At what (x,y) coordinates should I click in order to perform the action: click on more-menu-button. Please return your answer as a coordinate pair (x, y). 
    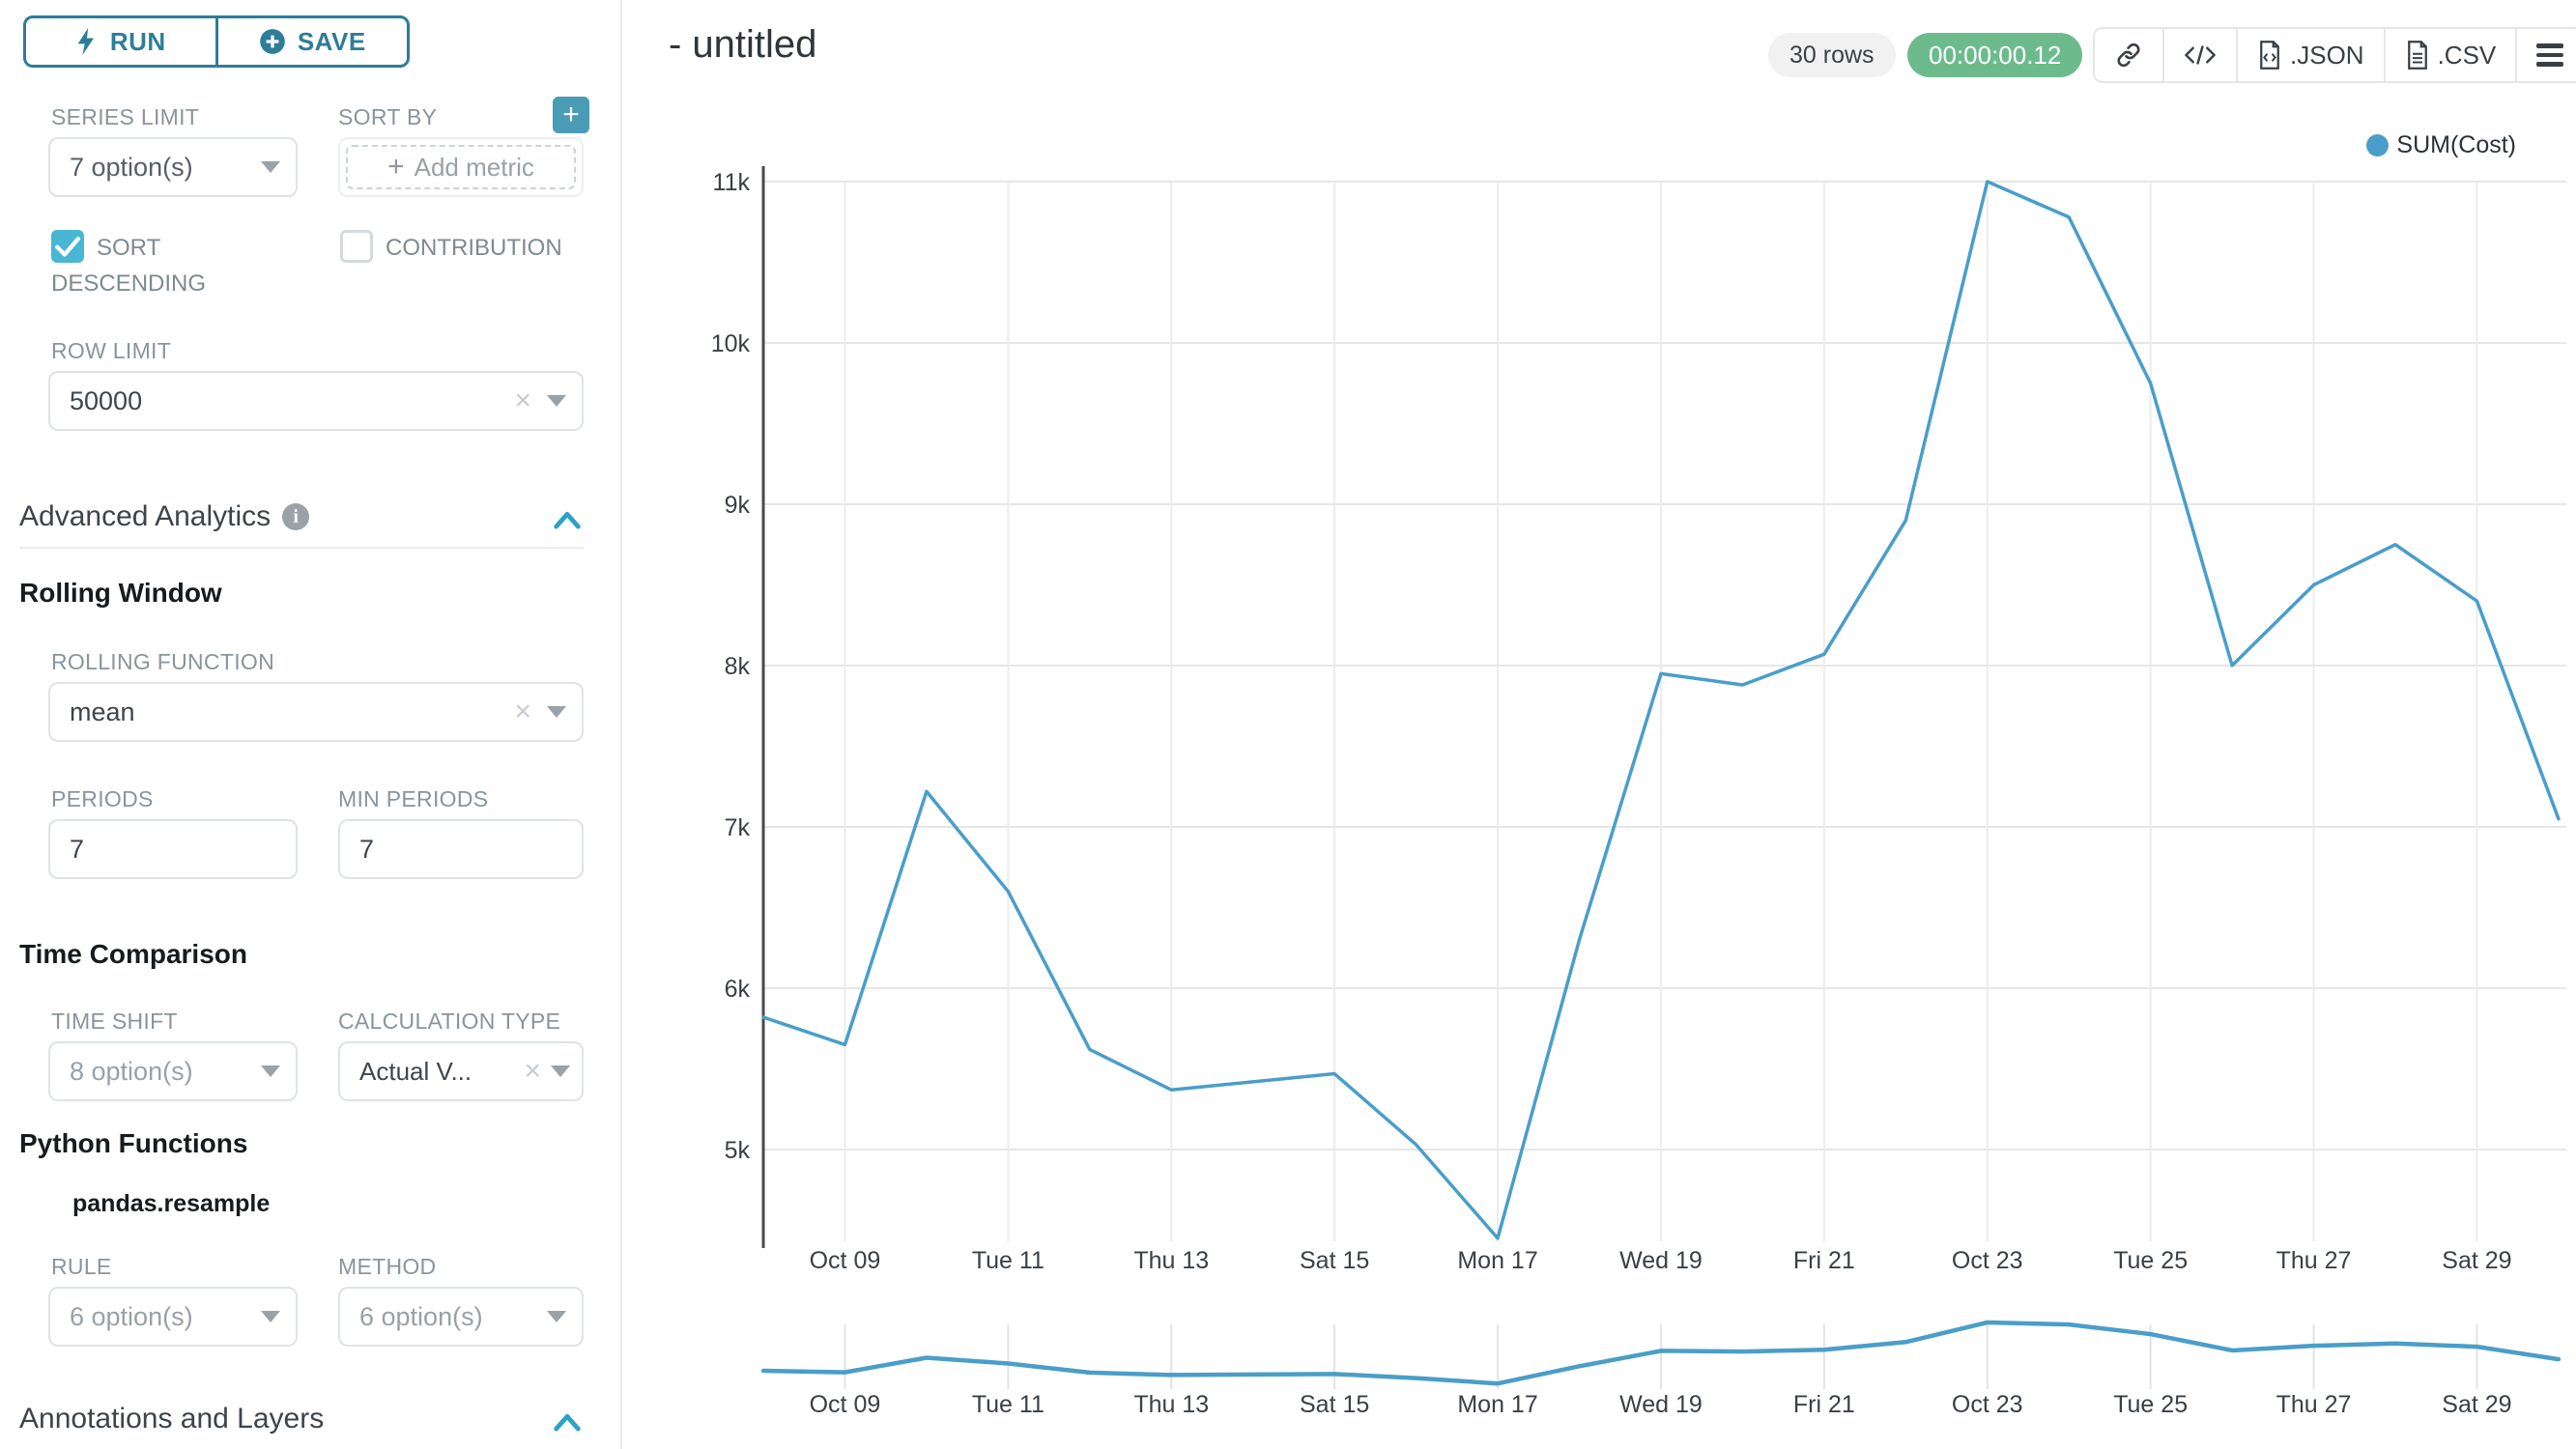
    Looking at the image, I should click on (2546, 55).